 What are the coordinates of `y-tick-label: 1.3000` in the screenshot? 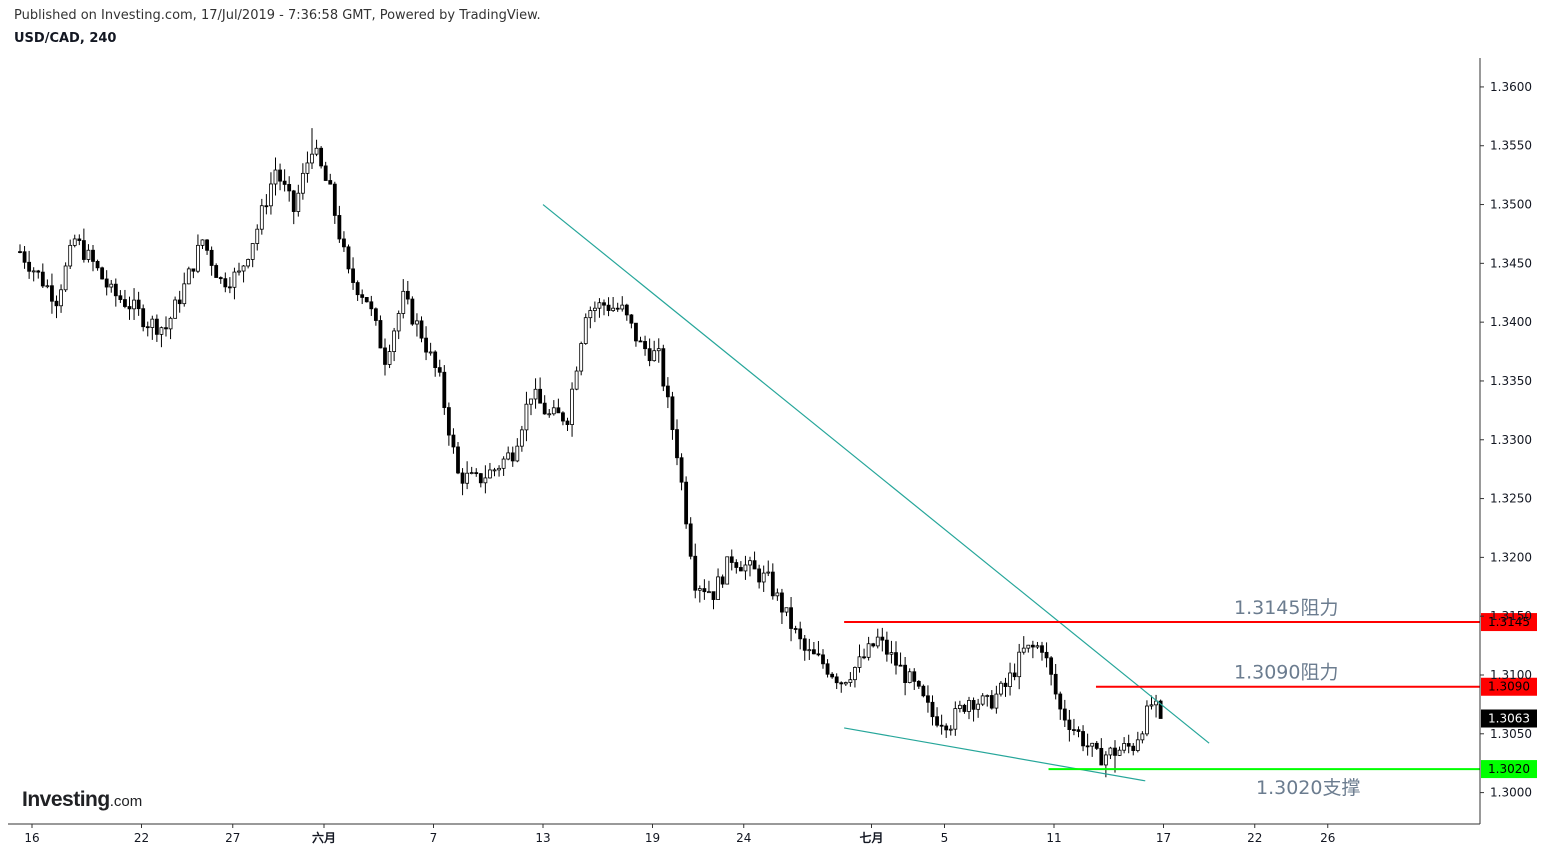 It's located at (1511, 793).